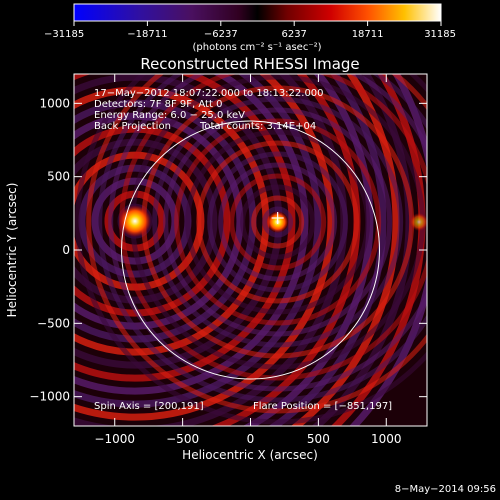  I want to click on annotation-spin-axis: Spin Axis = [200,191], so click(149, 406).